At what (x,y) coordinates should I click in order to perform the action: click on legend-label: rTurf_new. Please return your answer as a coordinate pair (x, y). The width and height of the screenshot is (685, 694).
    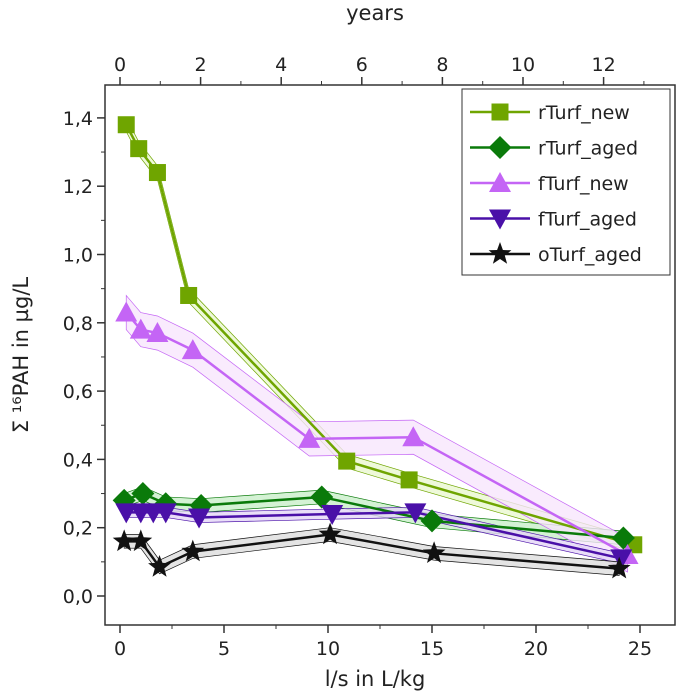
    Looking at the image, I should click on (584, 113).